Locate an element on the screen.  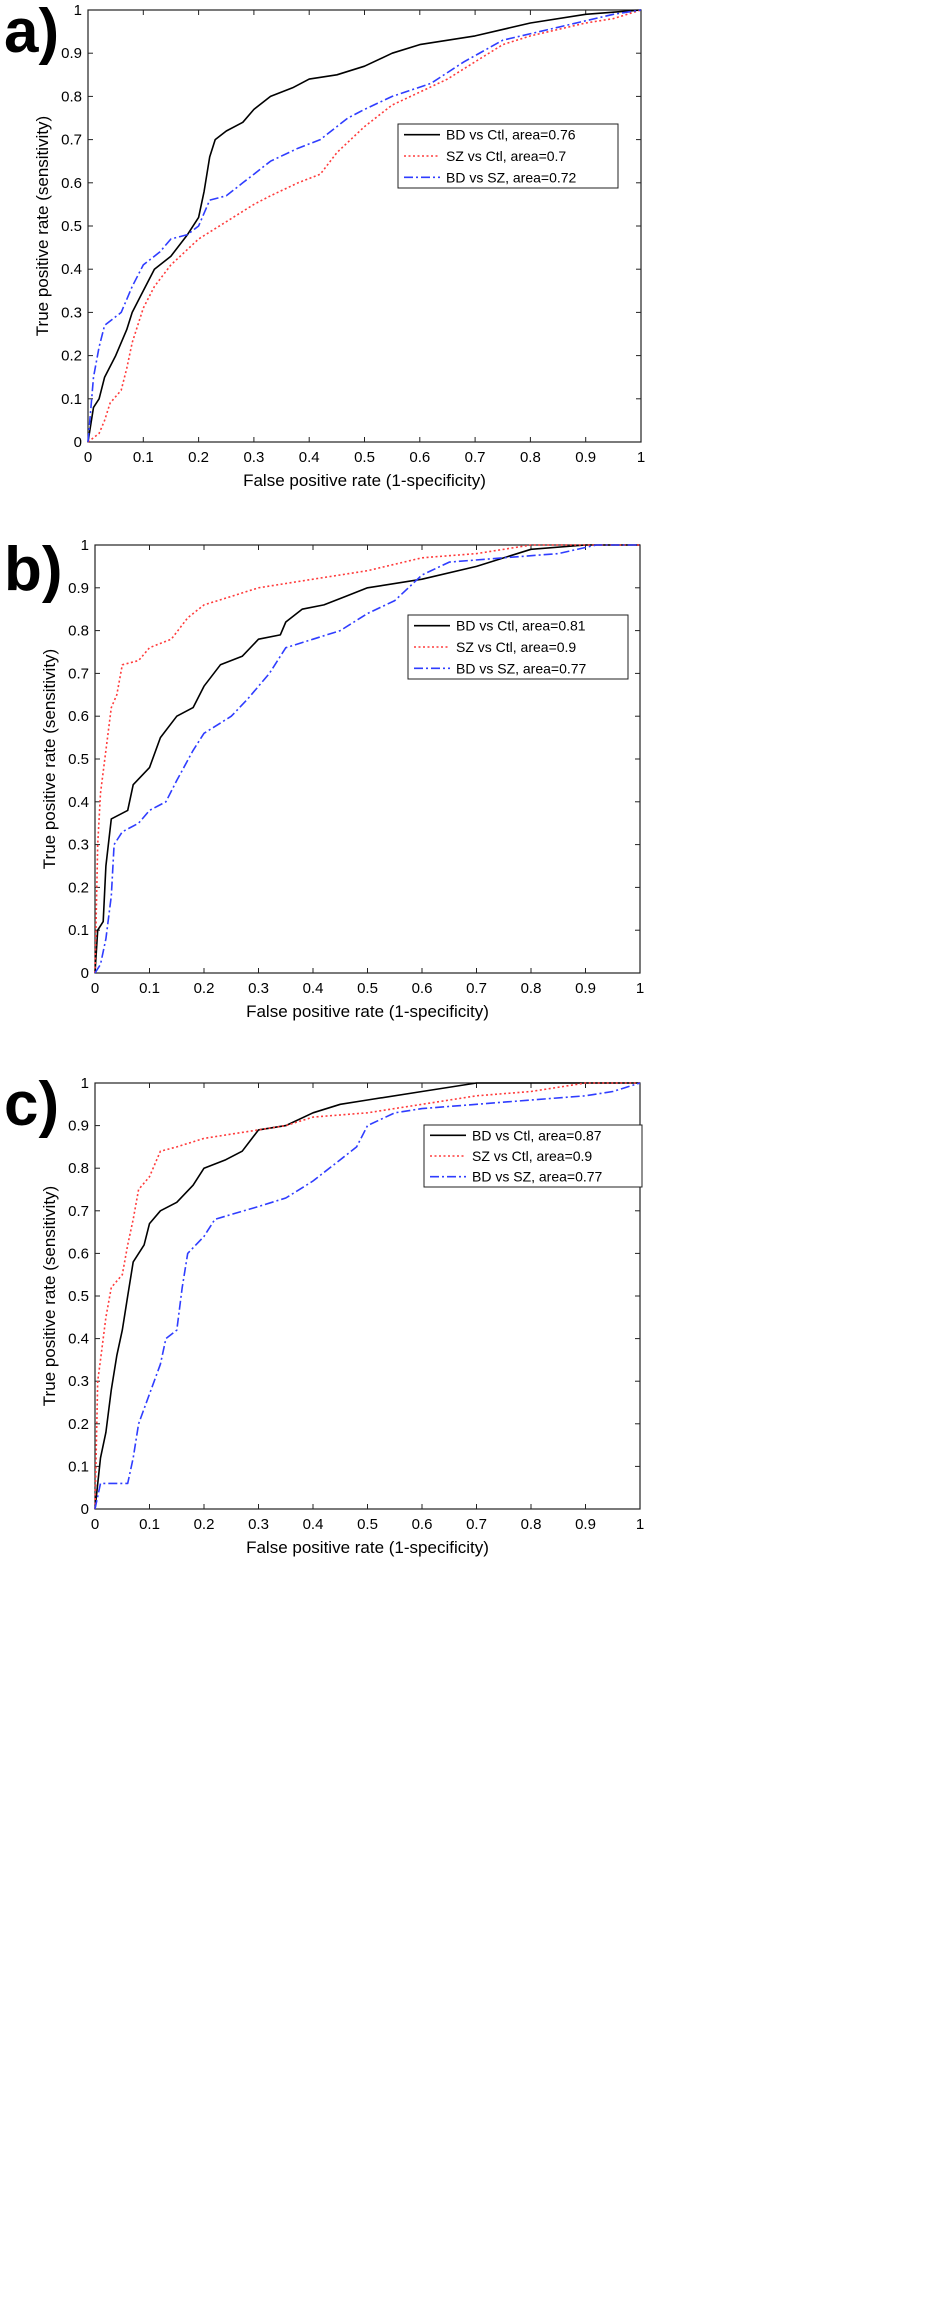
panel-label: a) is located at coordinates (31, 33).